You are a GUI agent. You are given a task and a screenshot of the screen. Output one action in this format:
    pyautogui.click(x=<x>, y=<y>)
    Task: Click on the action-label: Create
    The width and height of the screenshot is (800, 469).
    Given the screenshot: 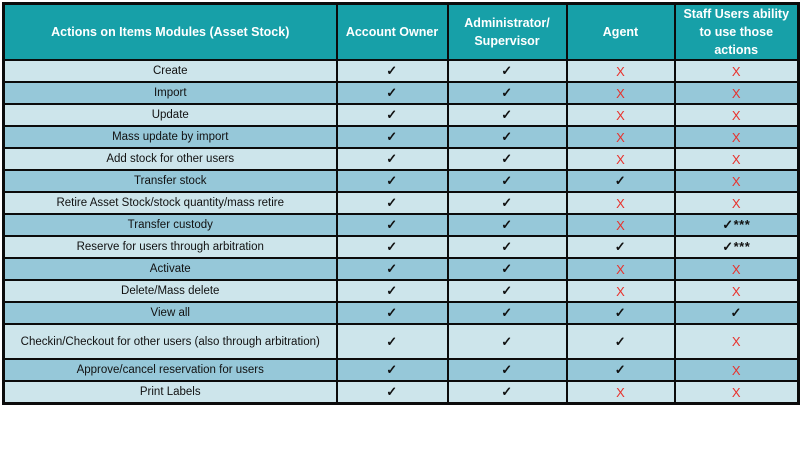 What is the action you would take?
    pyautogui.click(x=170, y=71)
    